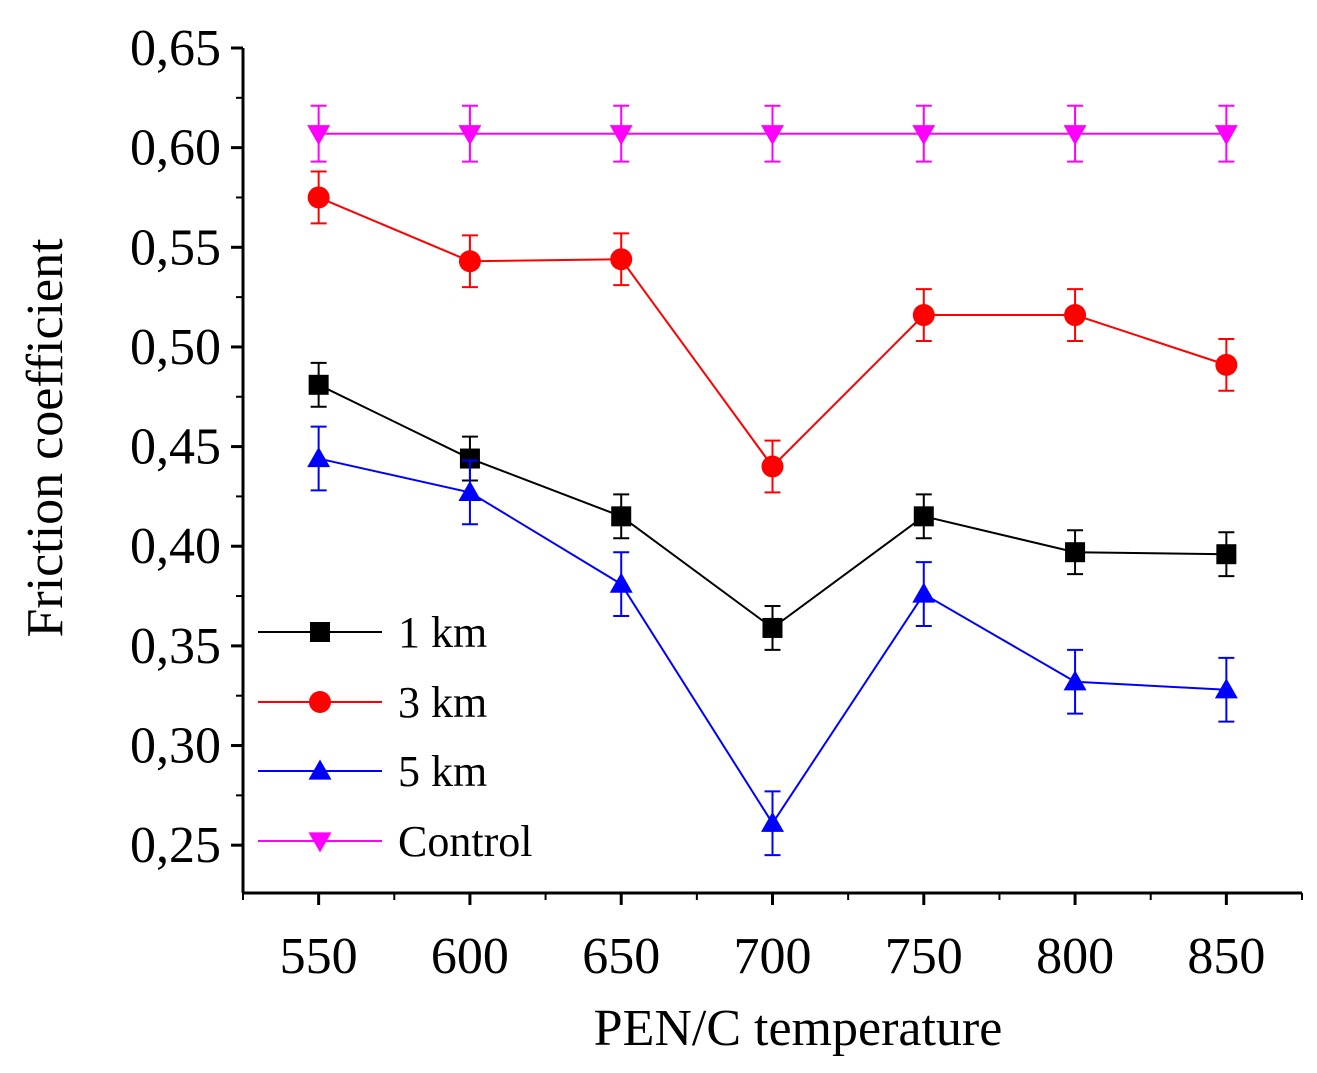 The image size is (1317, 1073). Describe the element at coordinates (175, 148) in the screenshot. I see `y-tick-label: 0,60` at that location.